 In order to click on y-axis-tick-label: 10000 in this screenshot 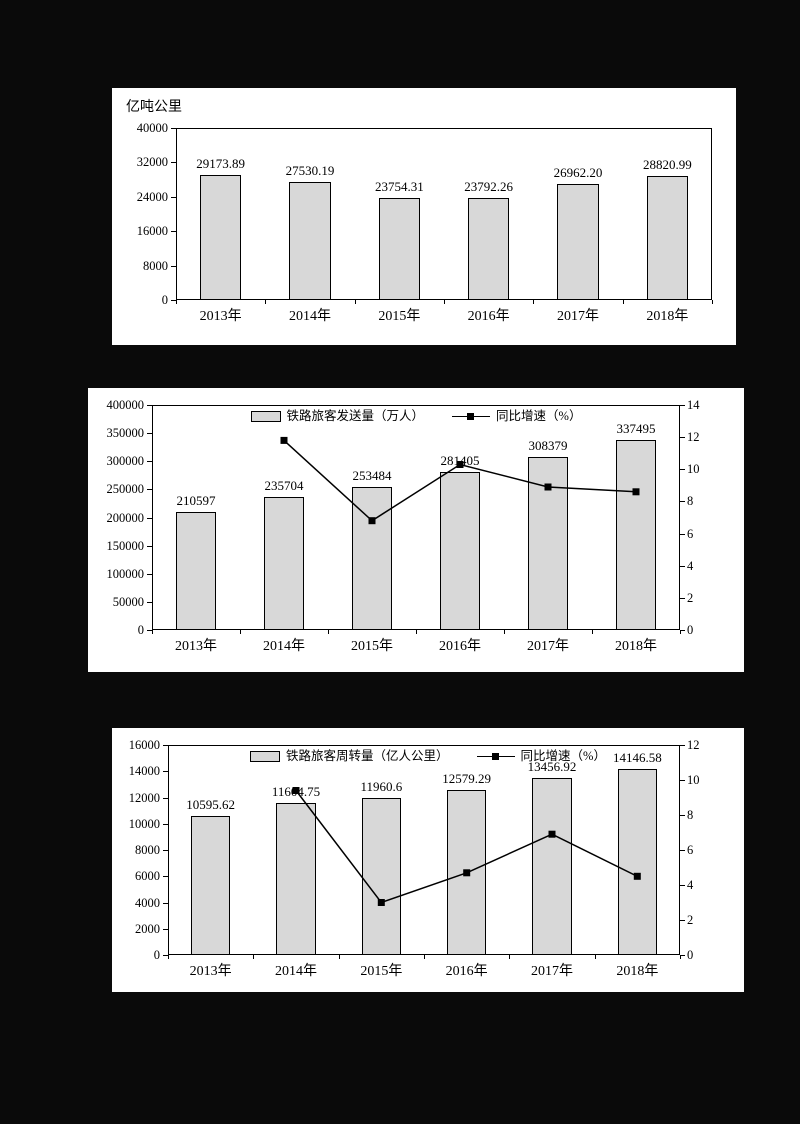, I will do `click(144, 823)`.